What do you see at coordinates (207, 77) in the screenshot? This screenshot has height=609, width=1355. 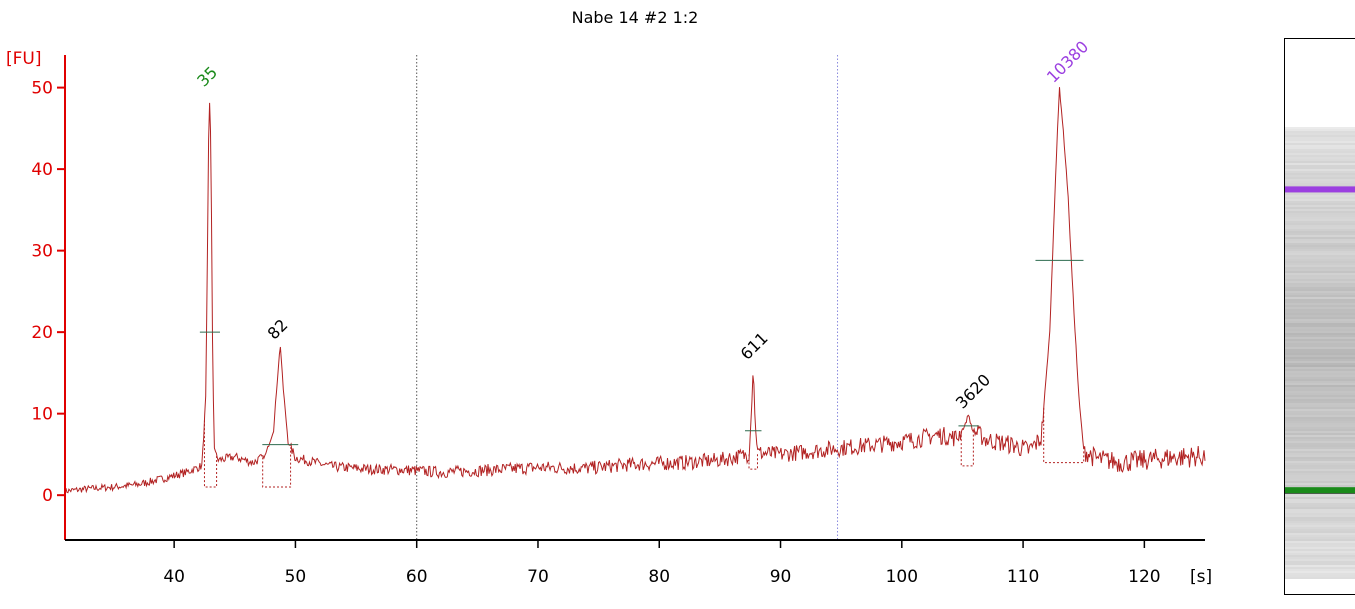 I see `peak-label-0: 35` at bounding box center [207, 77].